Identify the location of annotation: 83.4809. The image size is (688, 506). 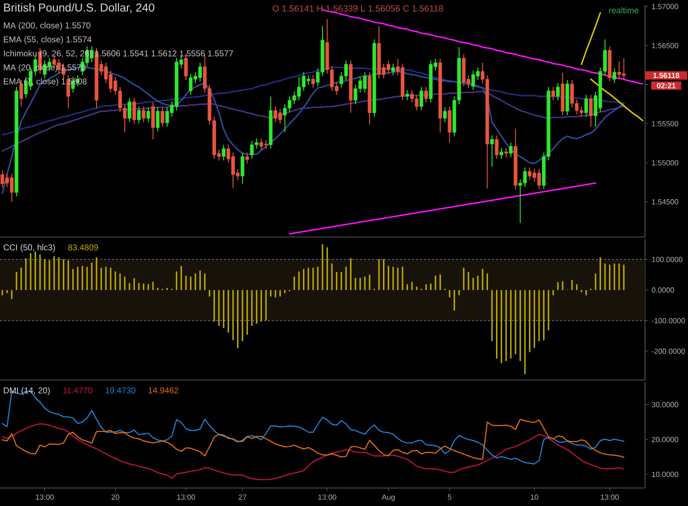
(83, 247).